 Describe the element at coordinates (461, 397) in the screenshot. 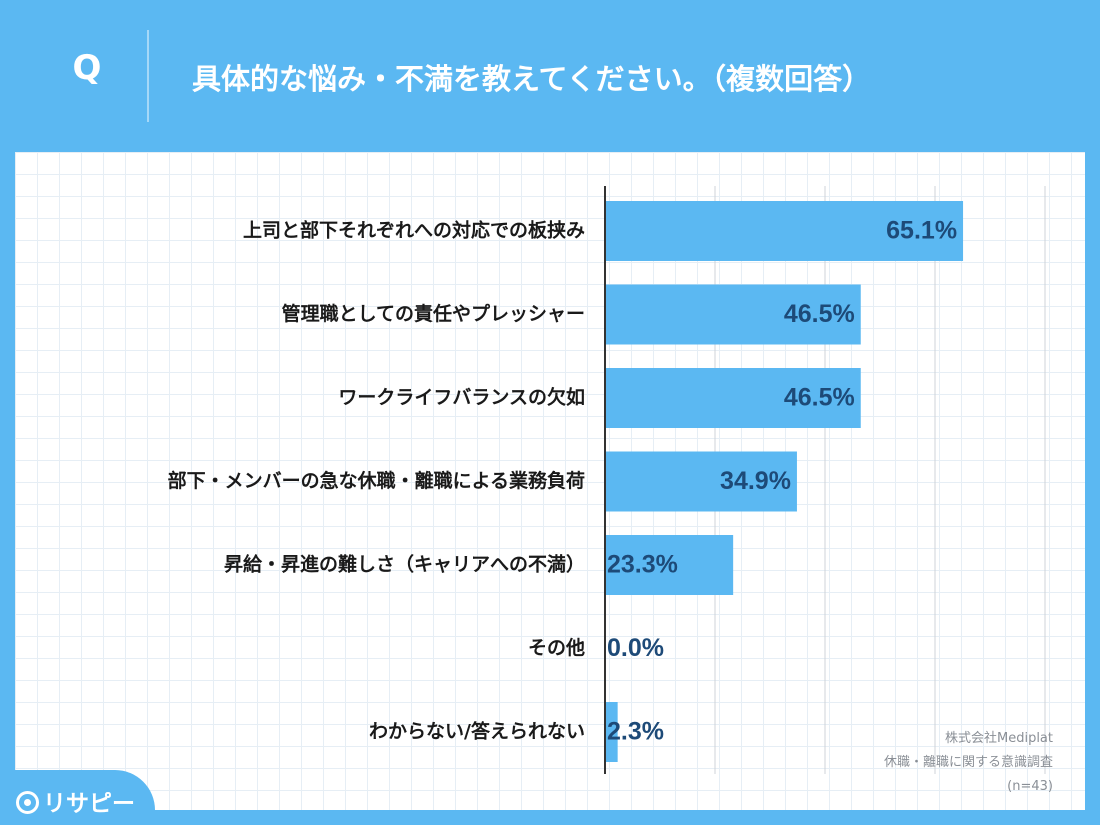

I see `category-label: ワークライフバランスの欠如` at that location.